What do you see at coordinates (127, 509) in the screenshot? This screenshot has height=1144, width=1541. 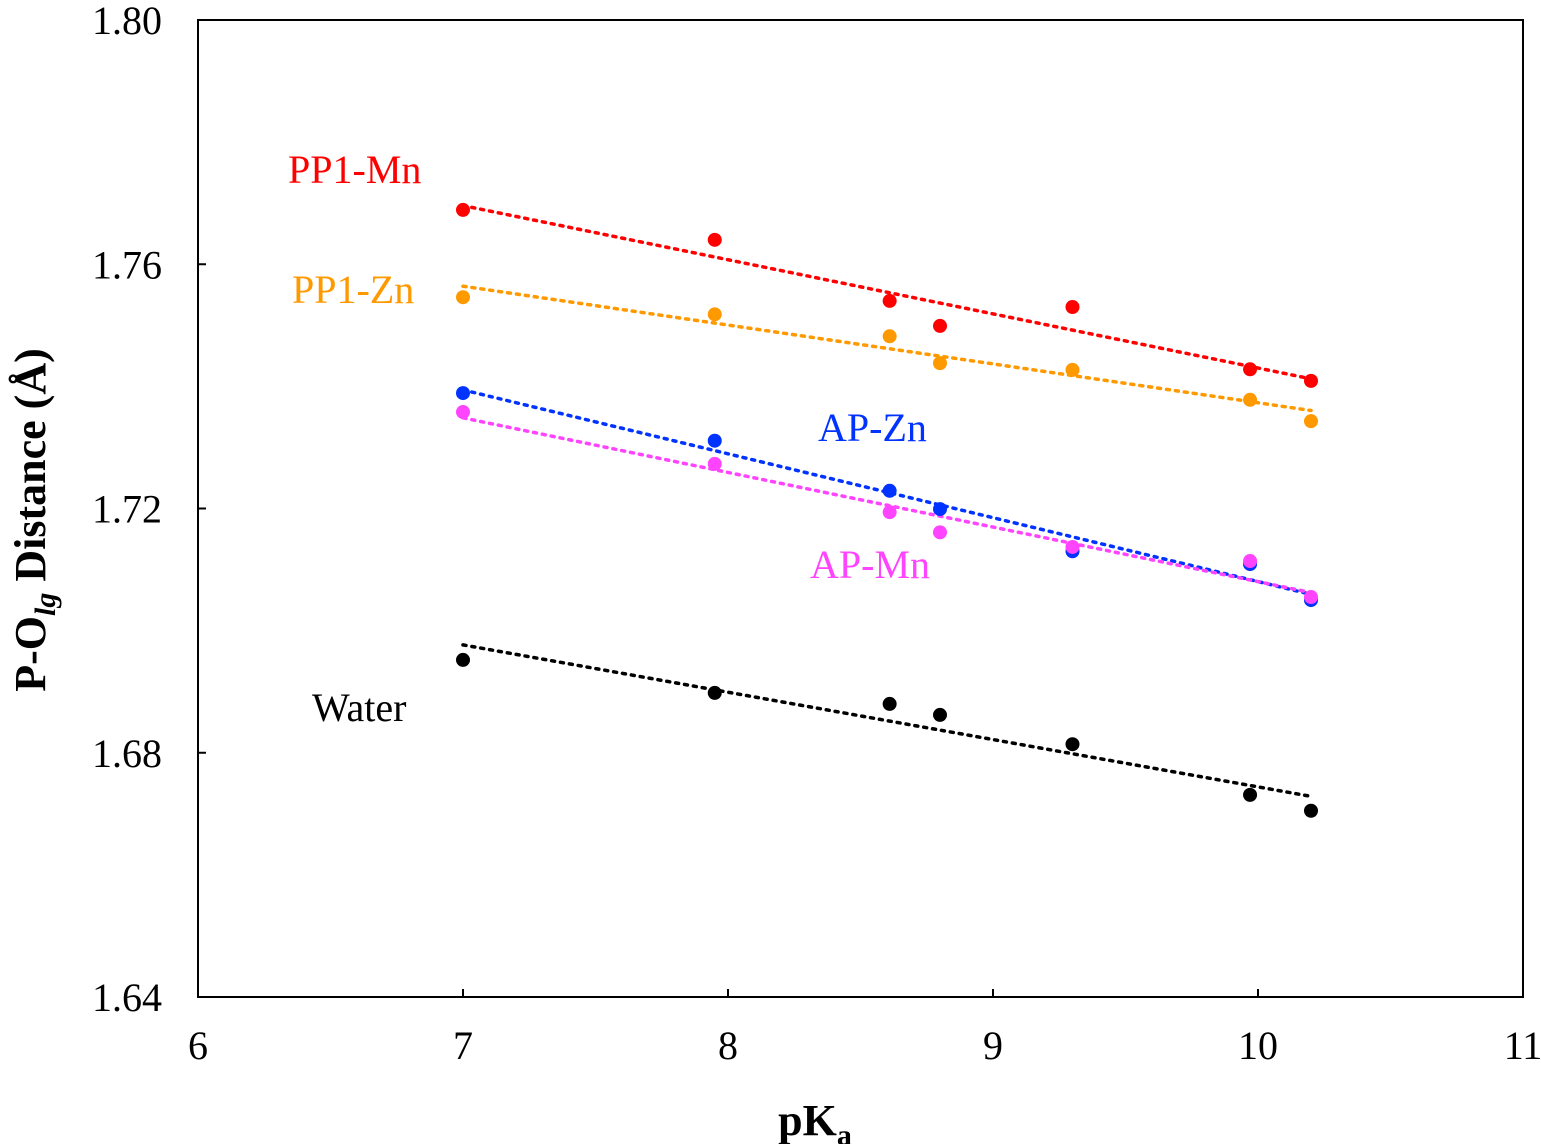 I see `y-tick-label: 1.72` at bounding box center [127, 509].